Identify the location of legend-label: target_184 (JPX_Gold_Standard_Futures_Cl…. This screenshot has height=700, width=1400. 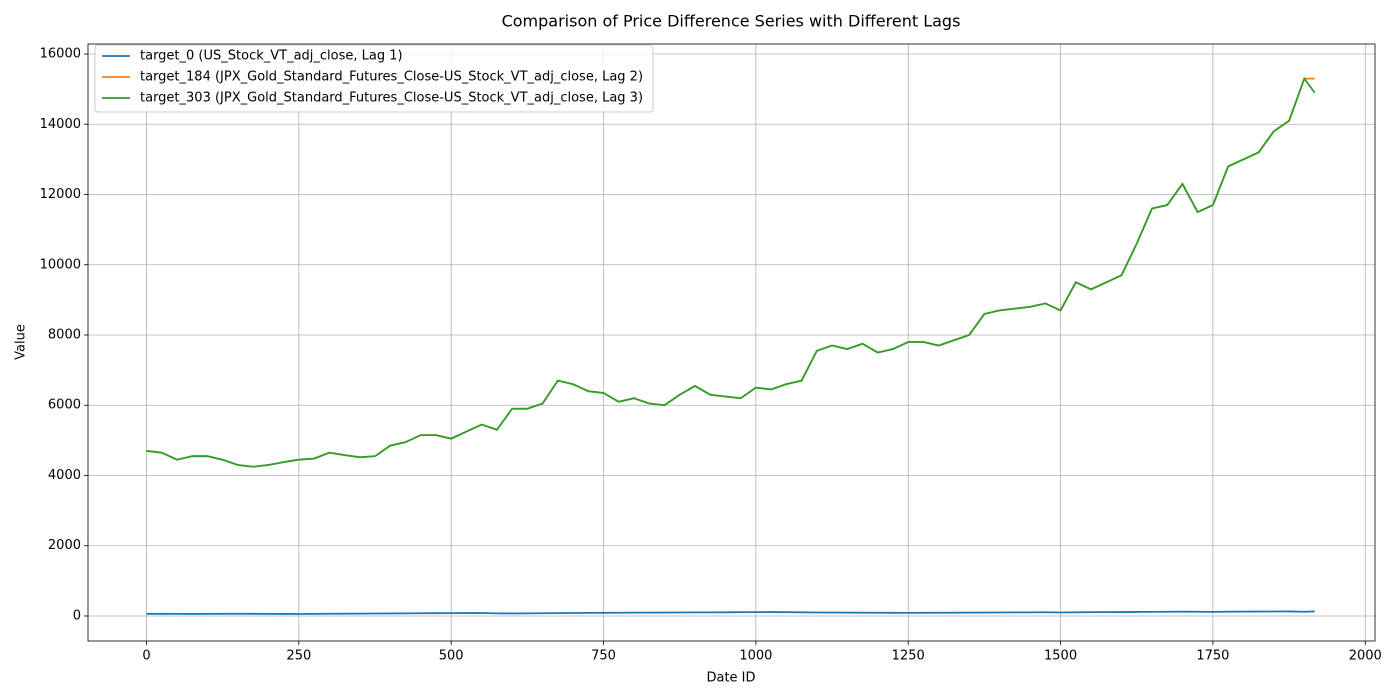
(391, 77).